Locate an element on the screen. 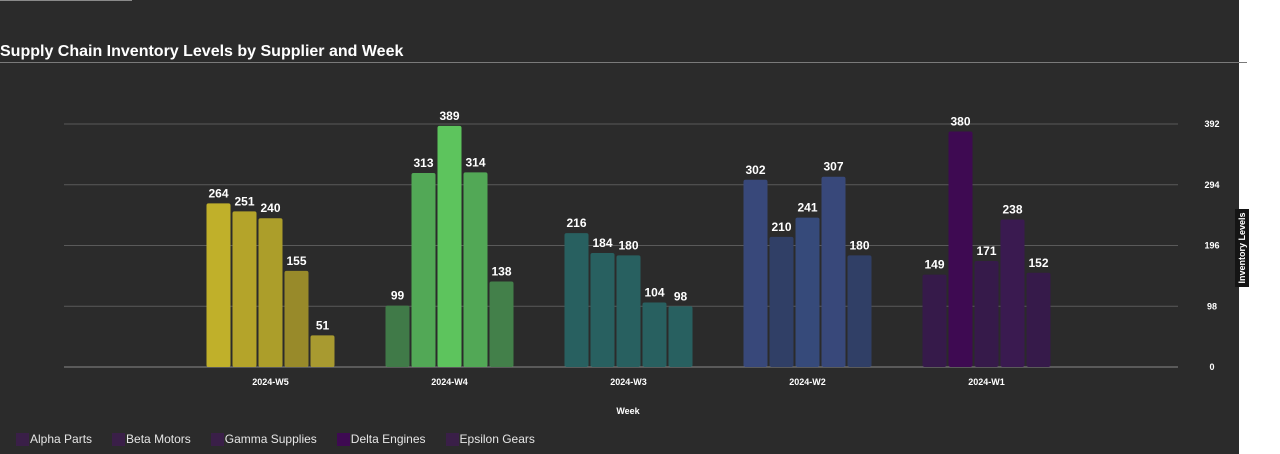 The height and width of the screenshot is (454, 1280). data-label: 184 is located at coordinates (602, 243).